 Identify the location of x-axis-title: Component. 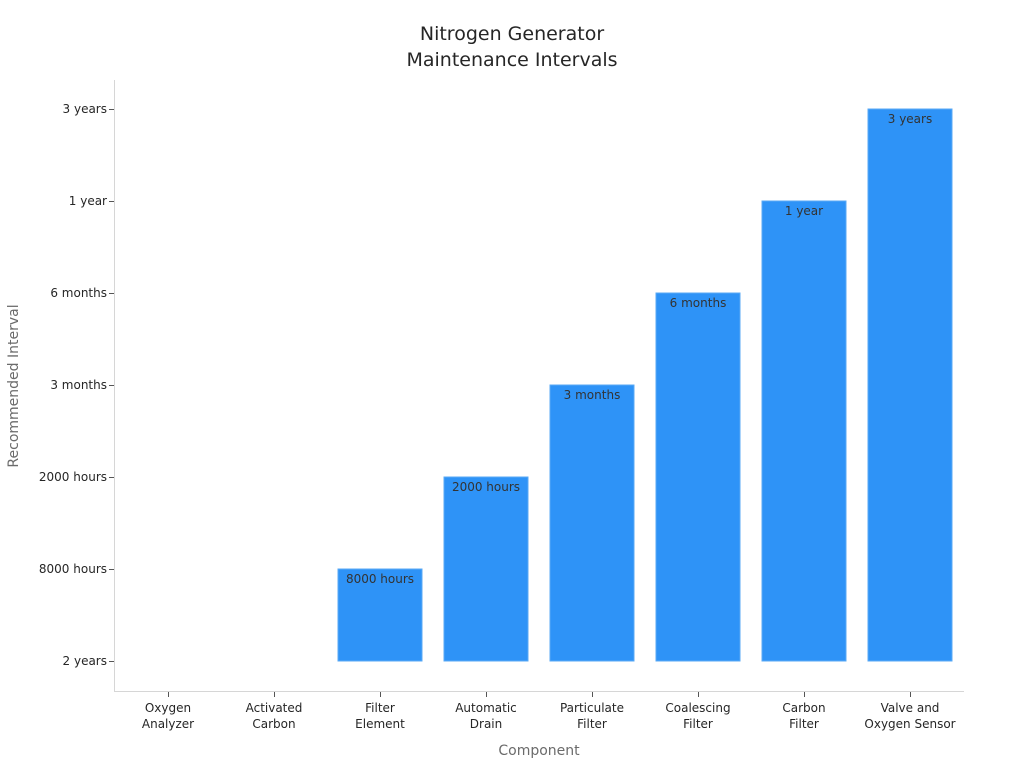
(539, 751).